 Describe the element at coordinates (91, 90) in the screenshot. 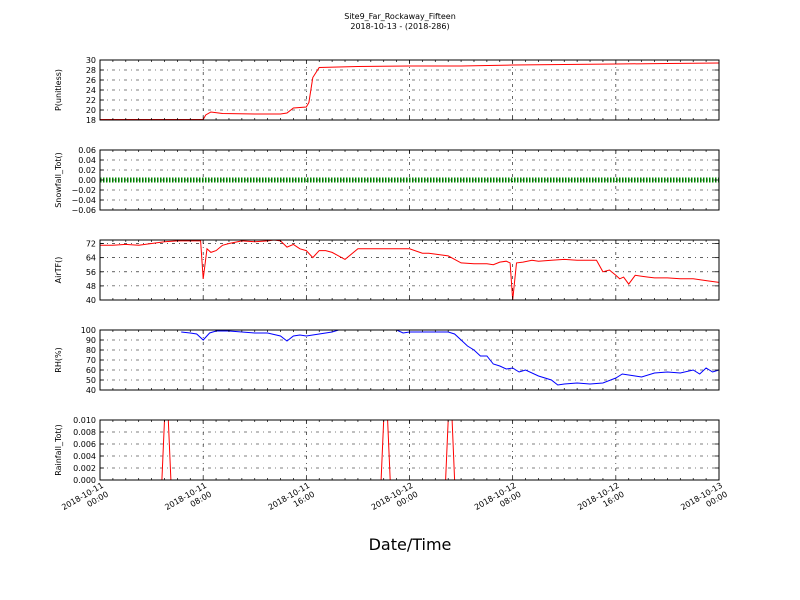

I see `y-tick-label: 24` at that location.